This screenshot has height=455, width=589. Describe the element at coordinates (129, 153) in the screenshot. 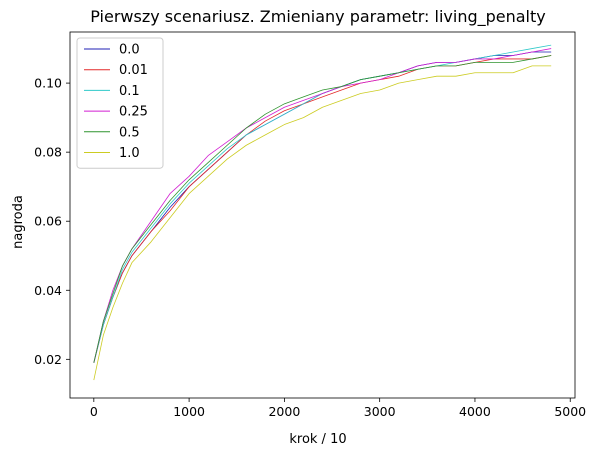

I see `legend-label: 1.0` at that location.